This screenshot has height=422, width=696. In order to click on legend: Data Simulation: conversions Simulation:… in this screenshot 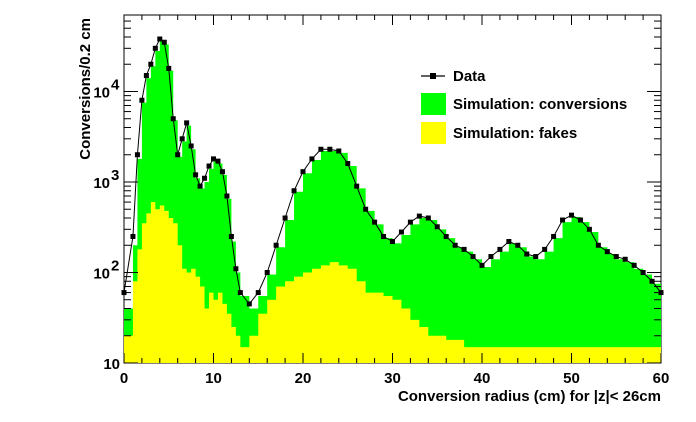, I will do `click(524, 106)`.